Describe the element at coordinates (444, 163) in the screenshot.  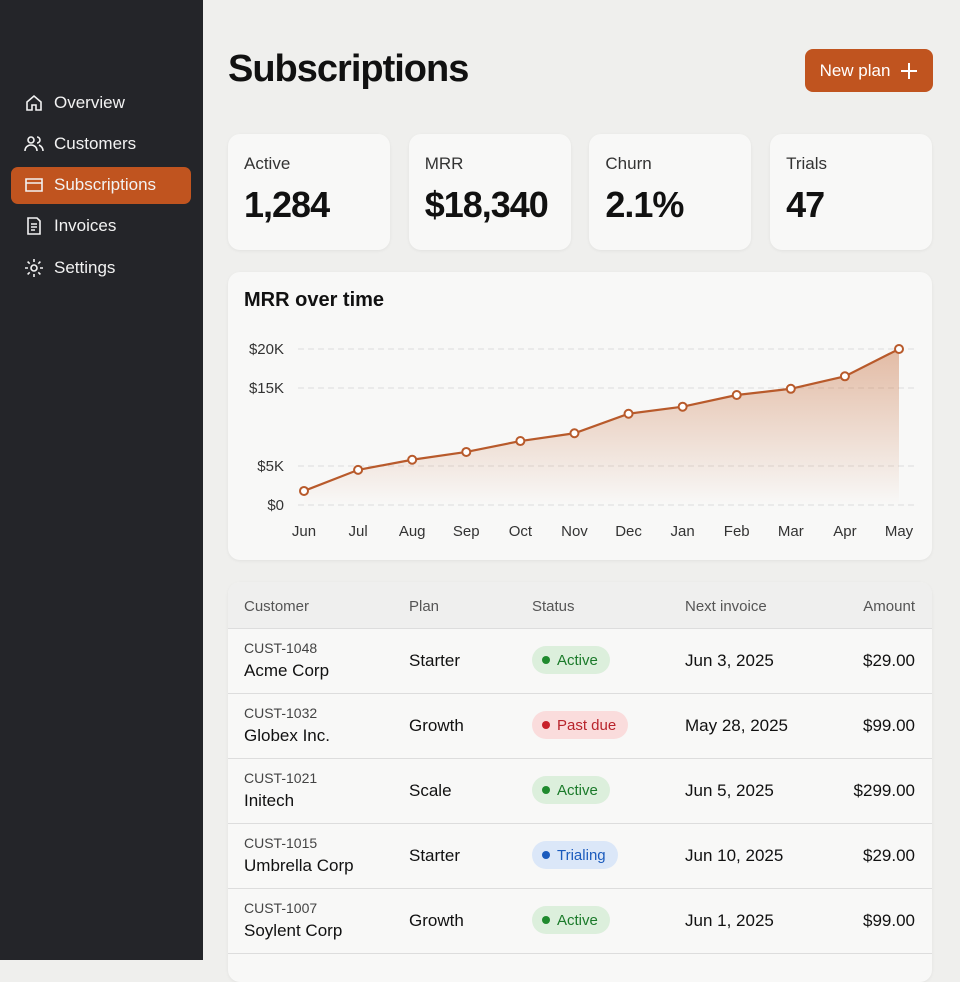
I see `stat-label: MRR` at that location.